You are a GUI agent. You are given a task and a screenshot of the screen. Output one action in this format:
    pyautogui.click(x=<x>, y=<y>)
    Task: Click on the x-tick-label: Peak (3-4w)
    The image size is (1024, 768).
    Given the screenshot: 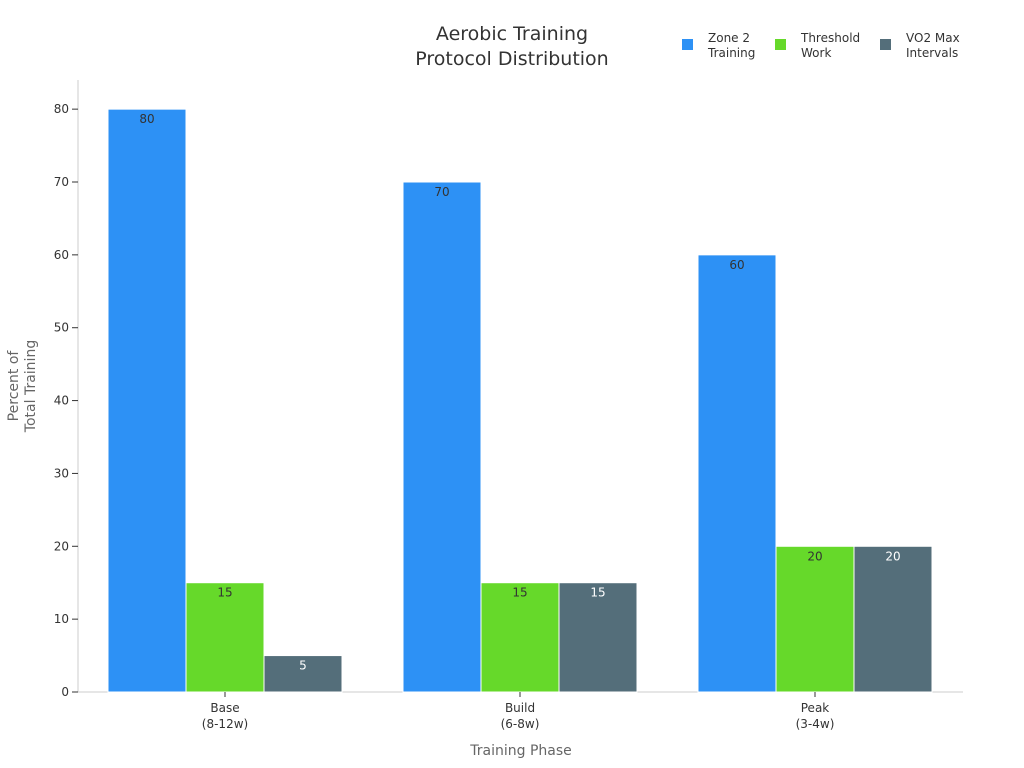 What is the action you would take?
    pyautogui.click(x=815, y=716)
    